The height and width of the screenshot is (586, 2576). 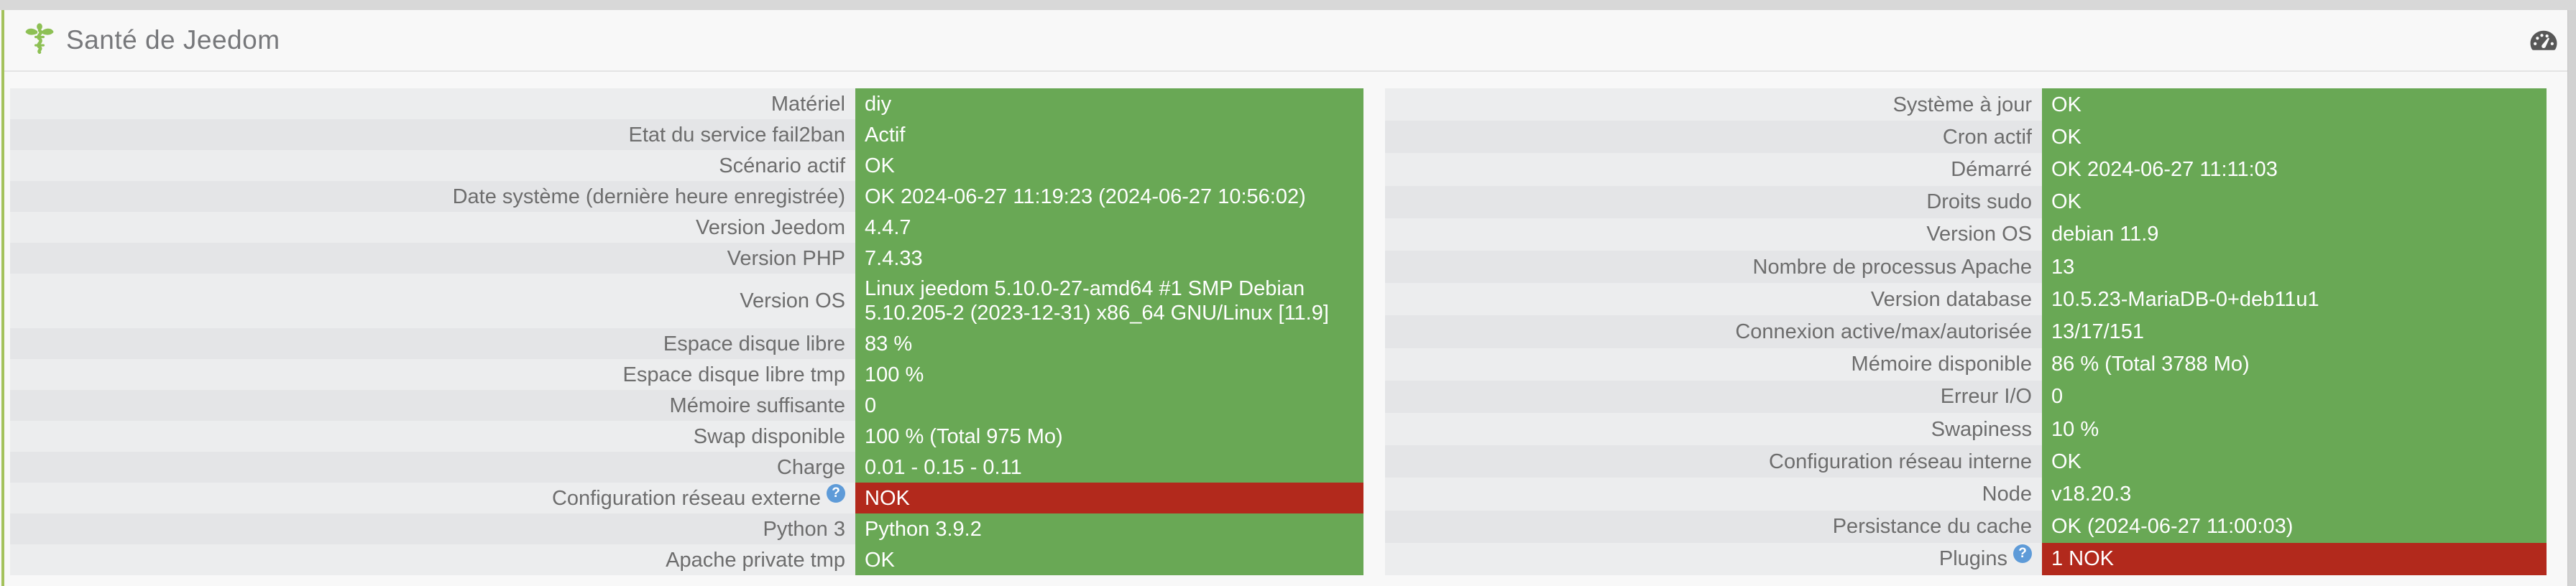 I want to click on table-row: Matériel diy, so click(x=686, y=103).